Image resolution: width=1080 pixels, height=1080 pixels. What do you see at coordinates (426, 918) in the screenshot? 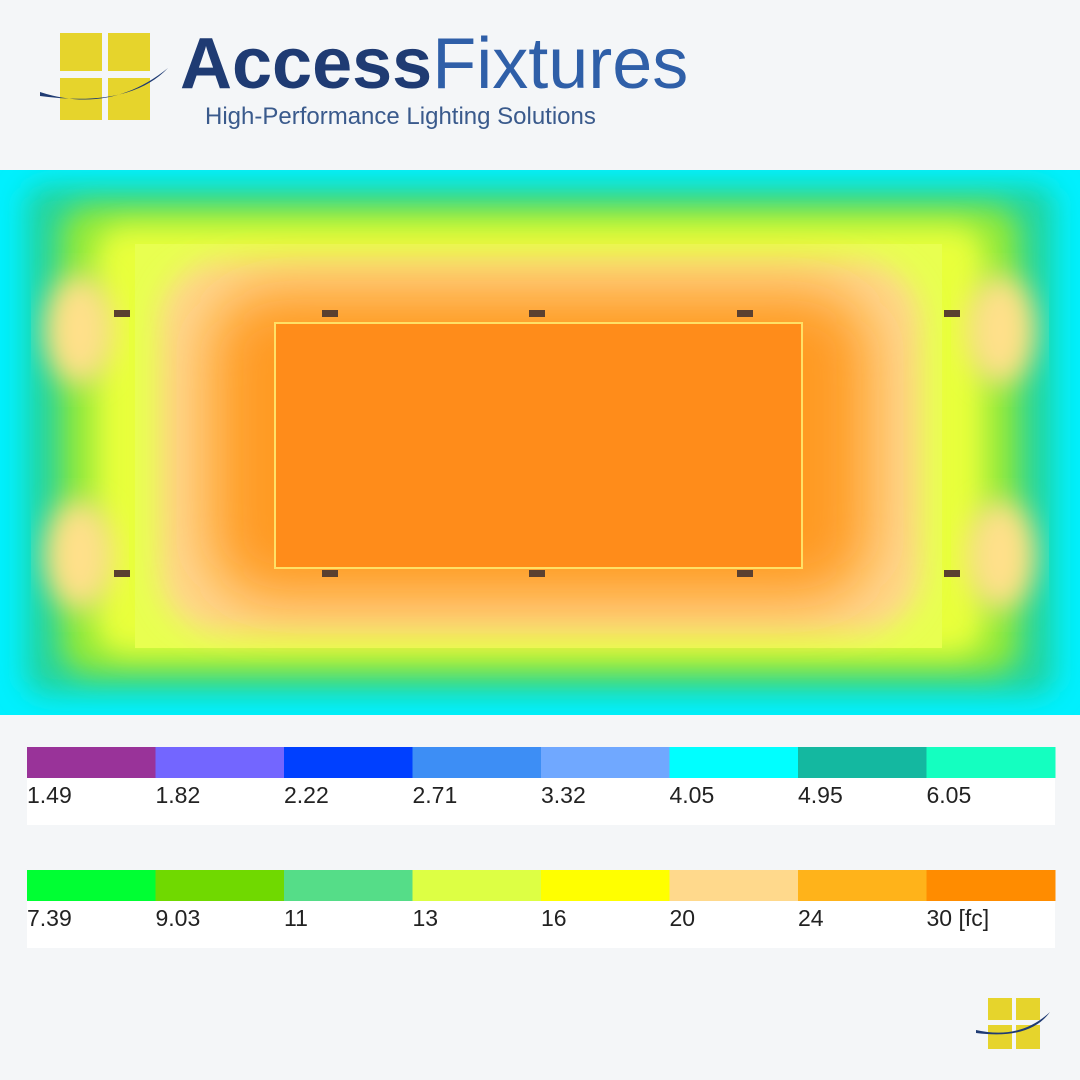
I see `legend-label: 13` at bounding box center [426, 918].